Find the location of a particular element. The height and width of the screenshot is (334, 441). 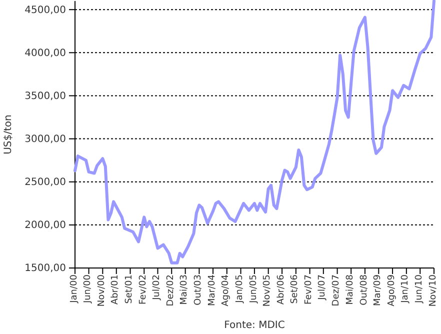

x-tick-label: Ago/09 is located at coordinates (391, 290).